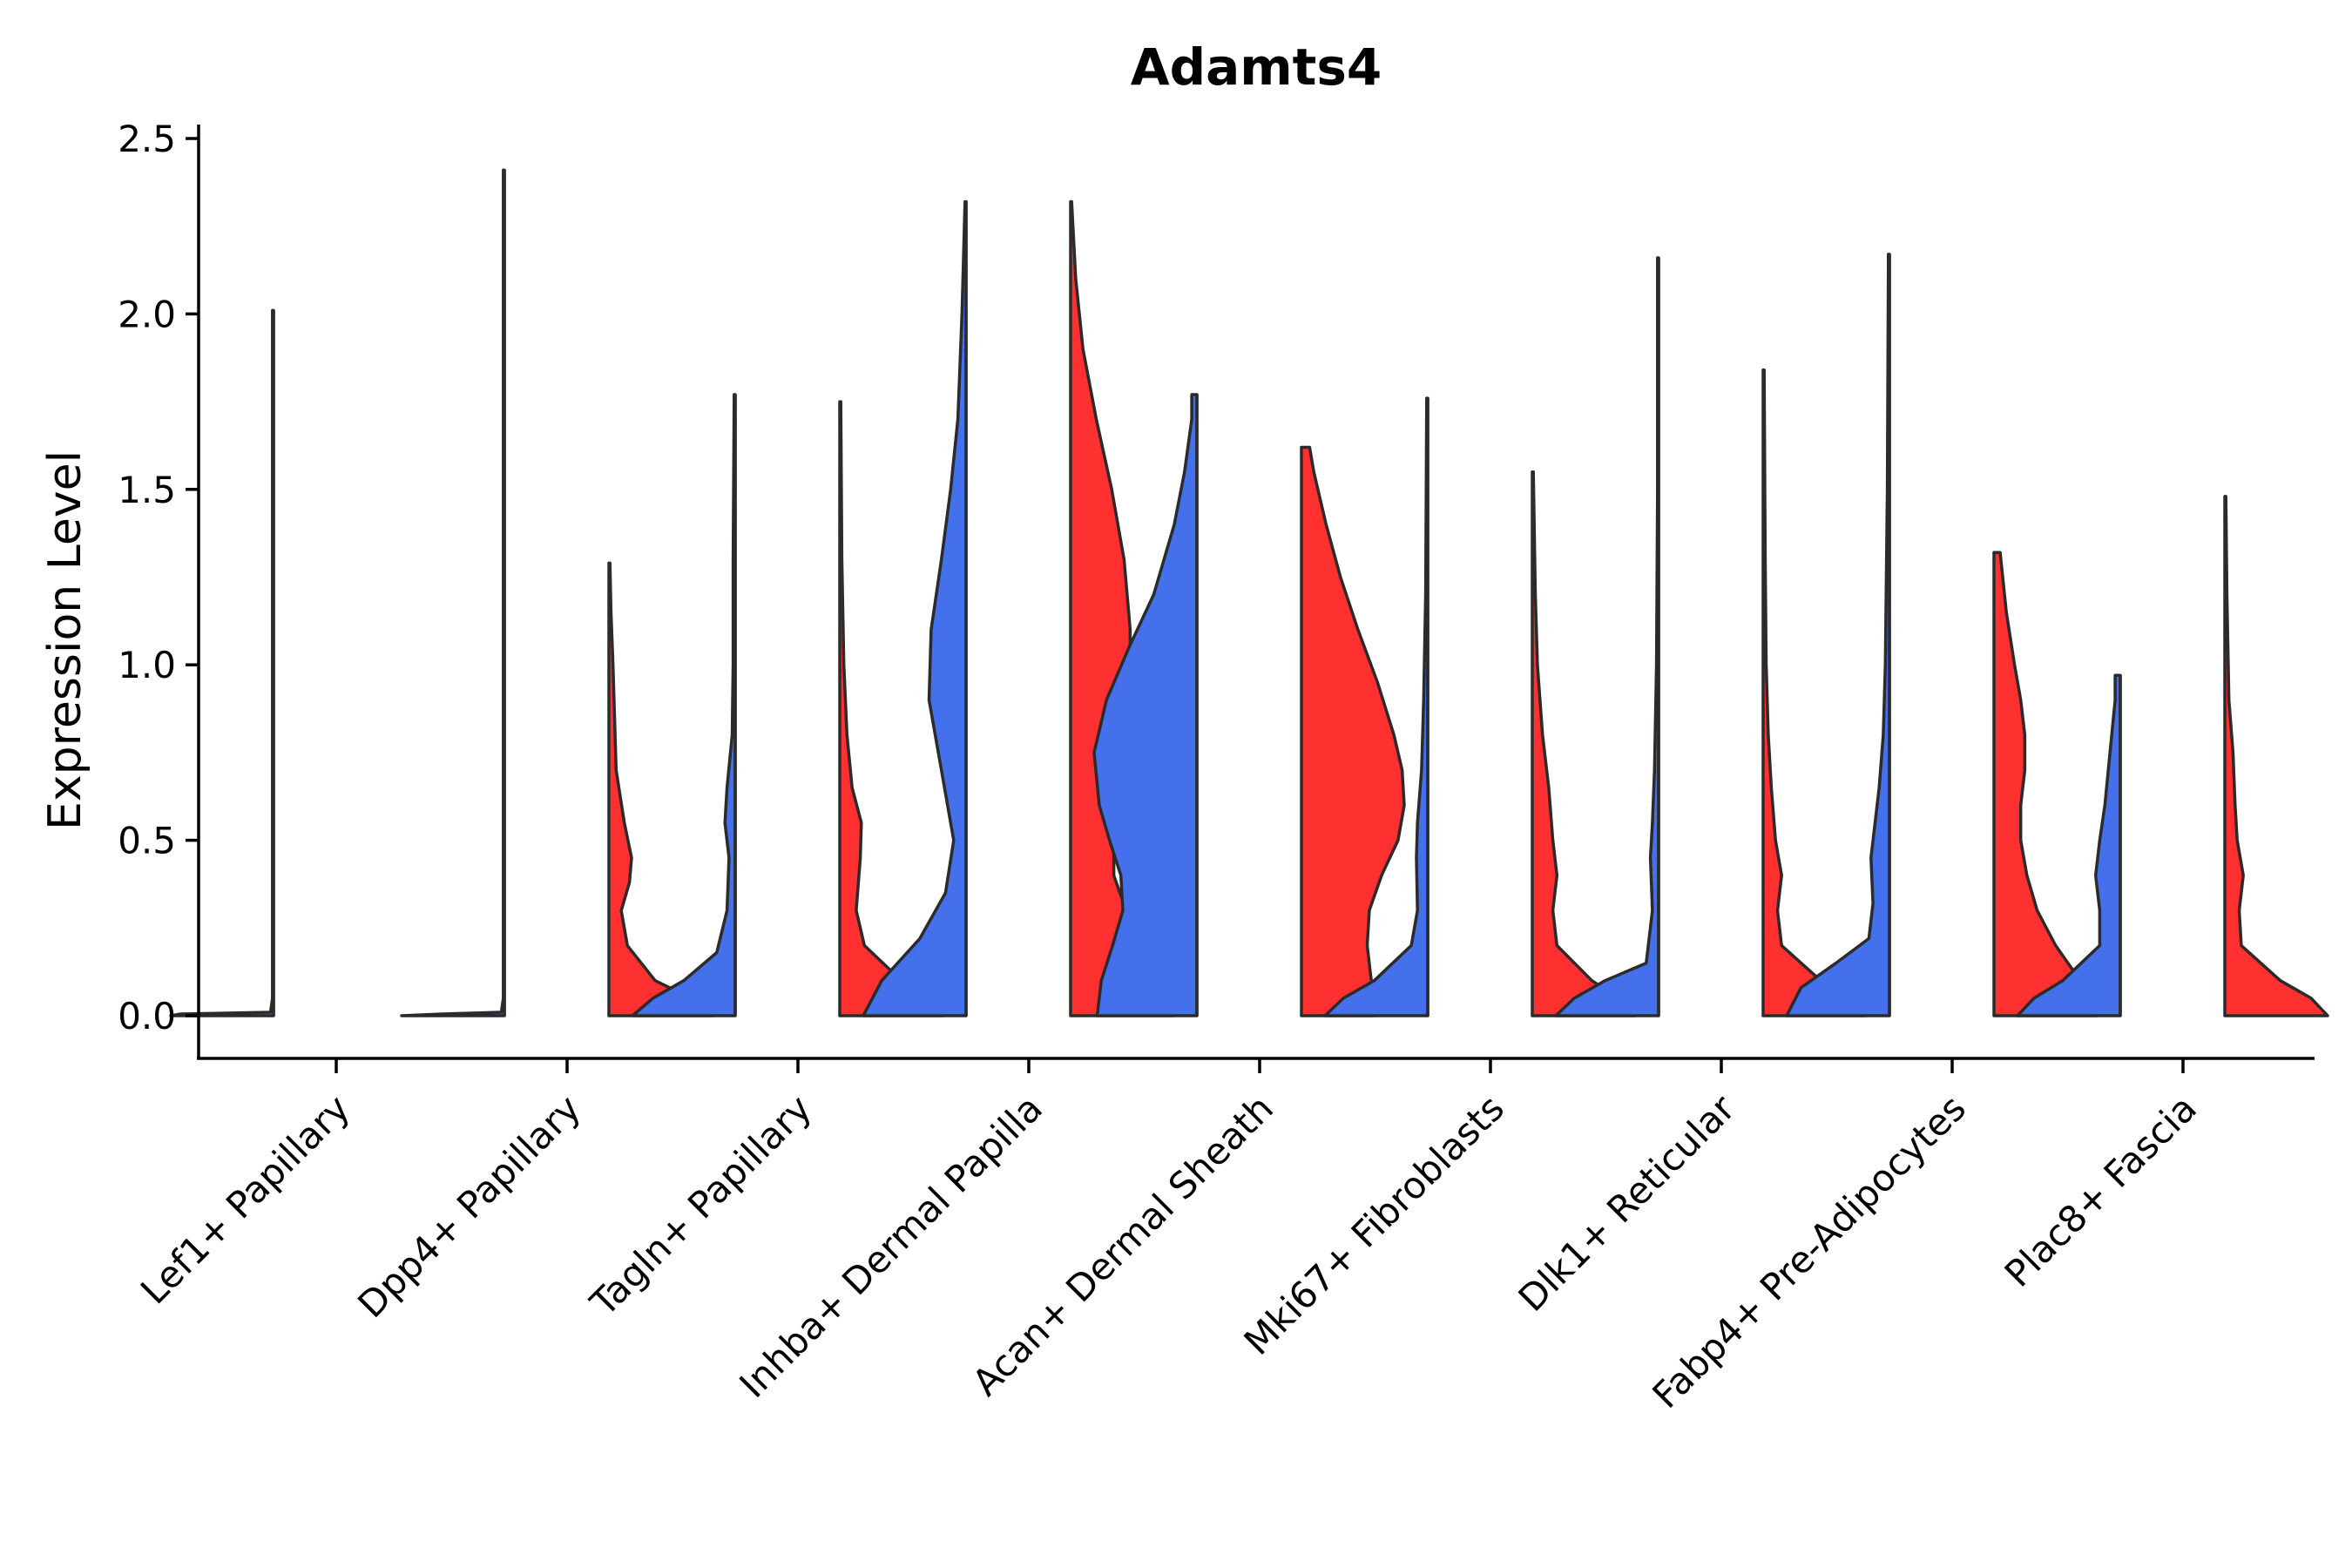 The image size is (2352, 1568). What do you see at coordinates (65, 640) in the screenshot?
I see `y-axis-label: Expression Level` at bounding box center [65, 640].